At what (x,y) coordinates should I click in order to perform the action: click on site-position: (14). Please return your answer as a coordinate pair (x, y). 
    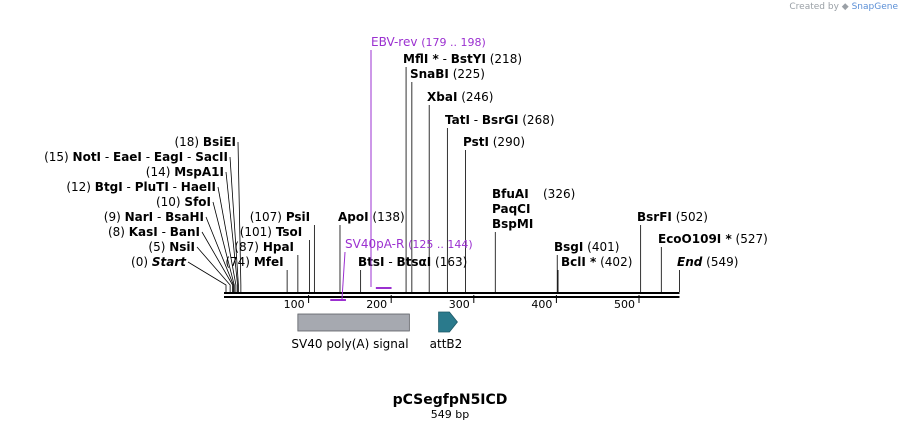
    Looking at the image, I should click on (160, 172).